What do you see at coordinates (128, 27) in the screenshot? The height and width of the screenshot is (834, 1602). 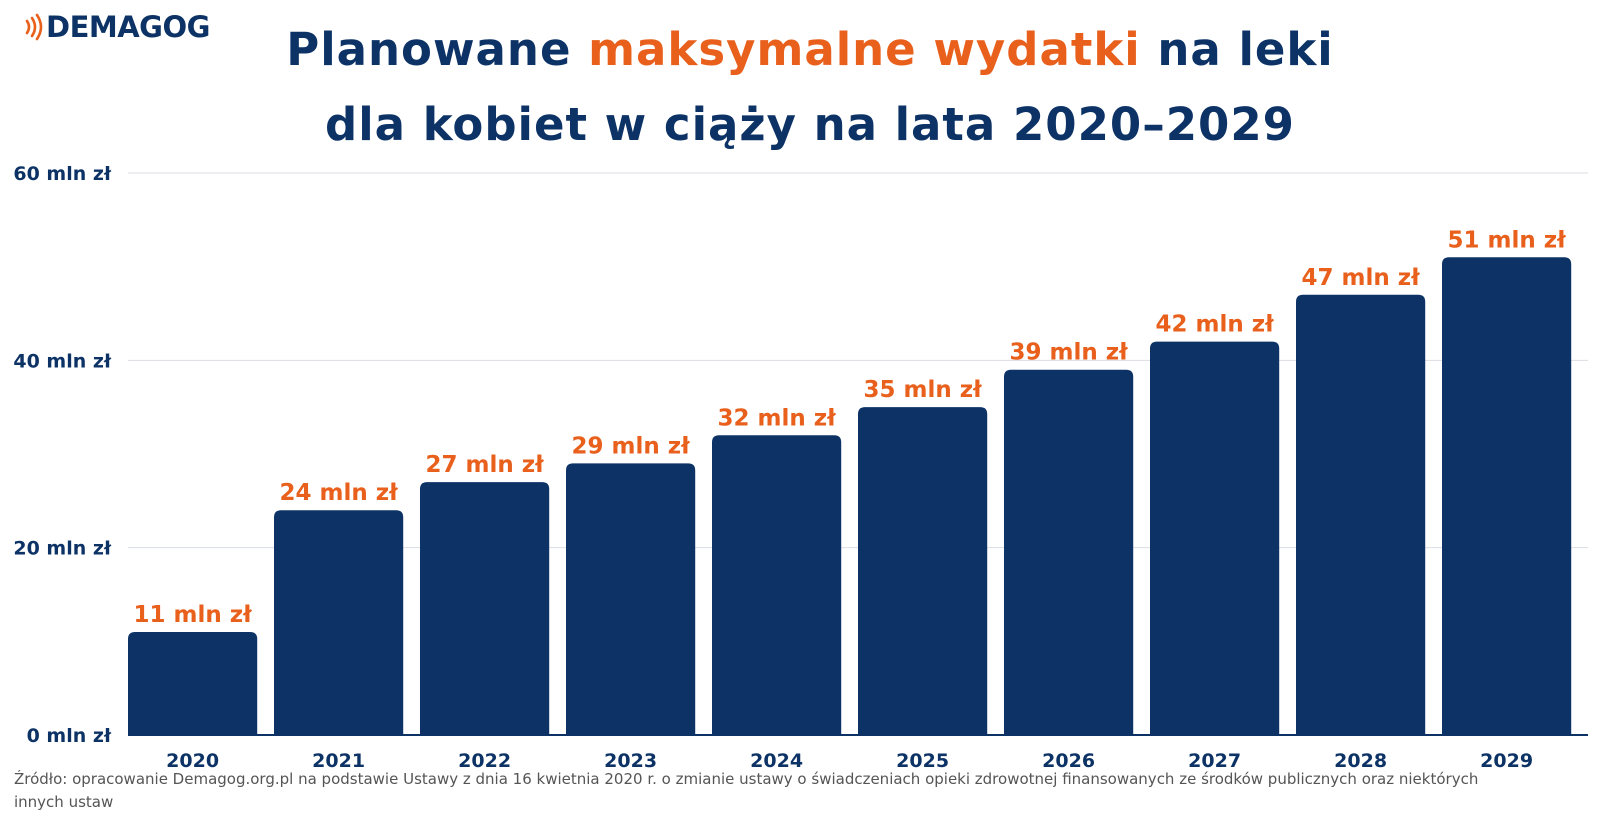 I see `logo-text: DEMAGOG` at bounding box center [128, 27].